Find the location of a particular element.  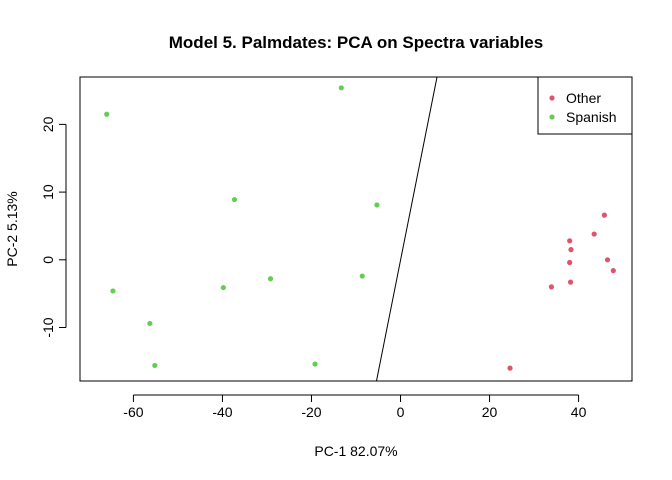

legend-label-other: Other is located at coordinates (583, 98).